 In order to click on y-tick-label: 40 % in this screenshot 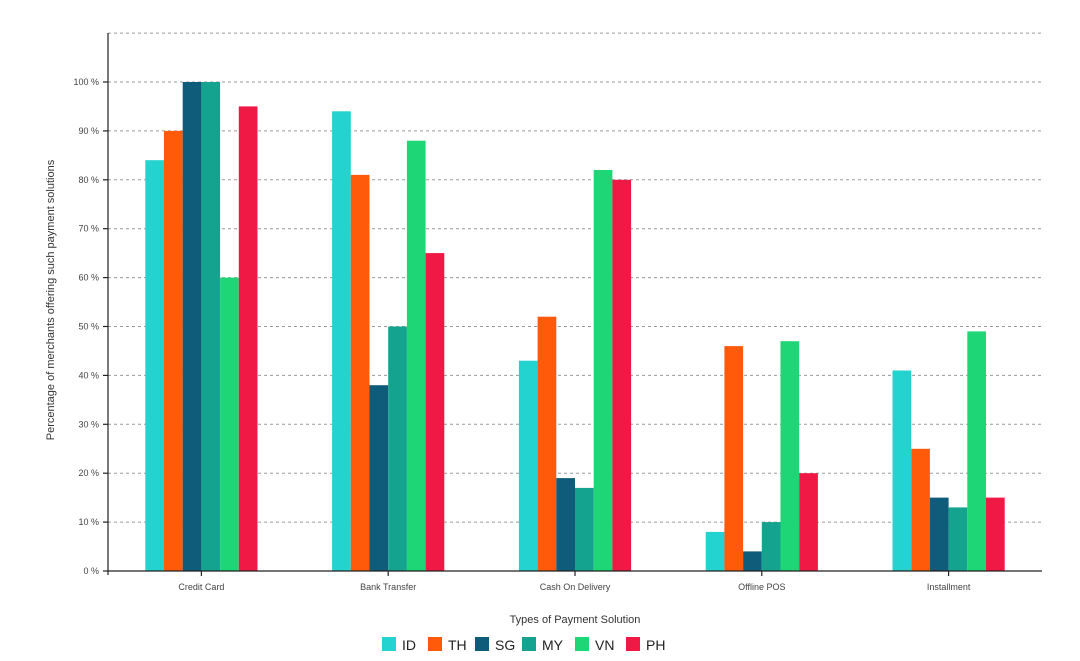, I will do `click(88, 375)`.